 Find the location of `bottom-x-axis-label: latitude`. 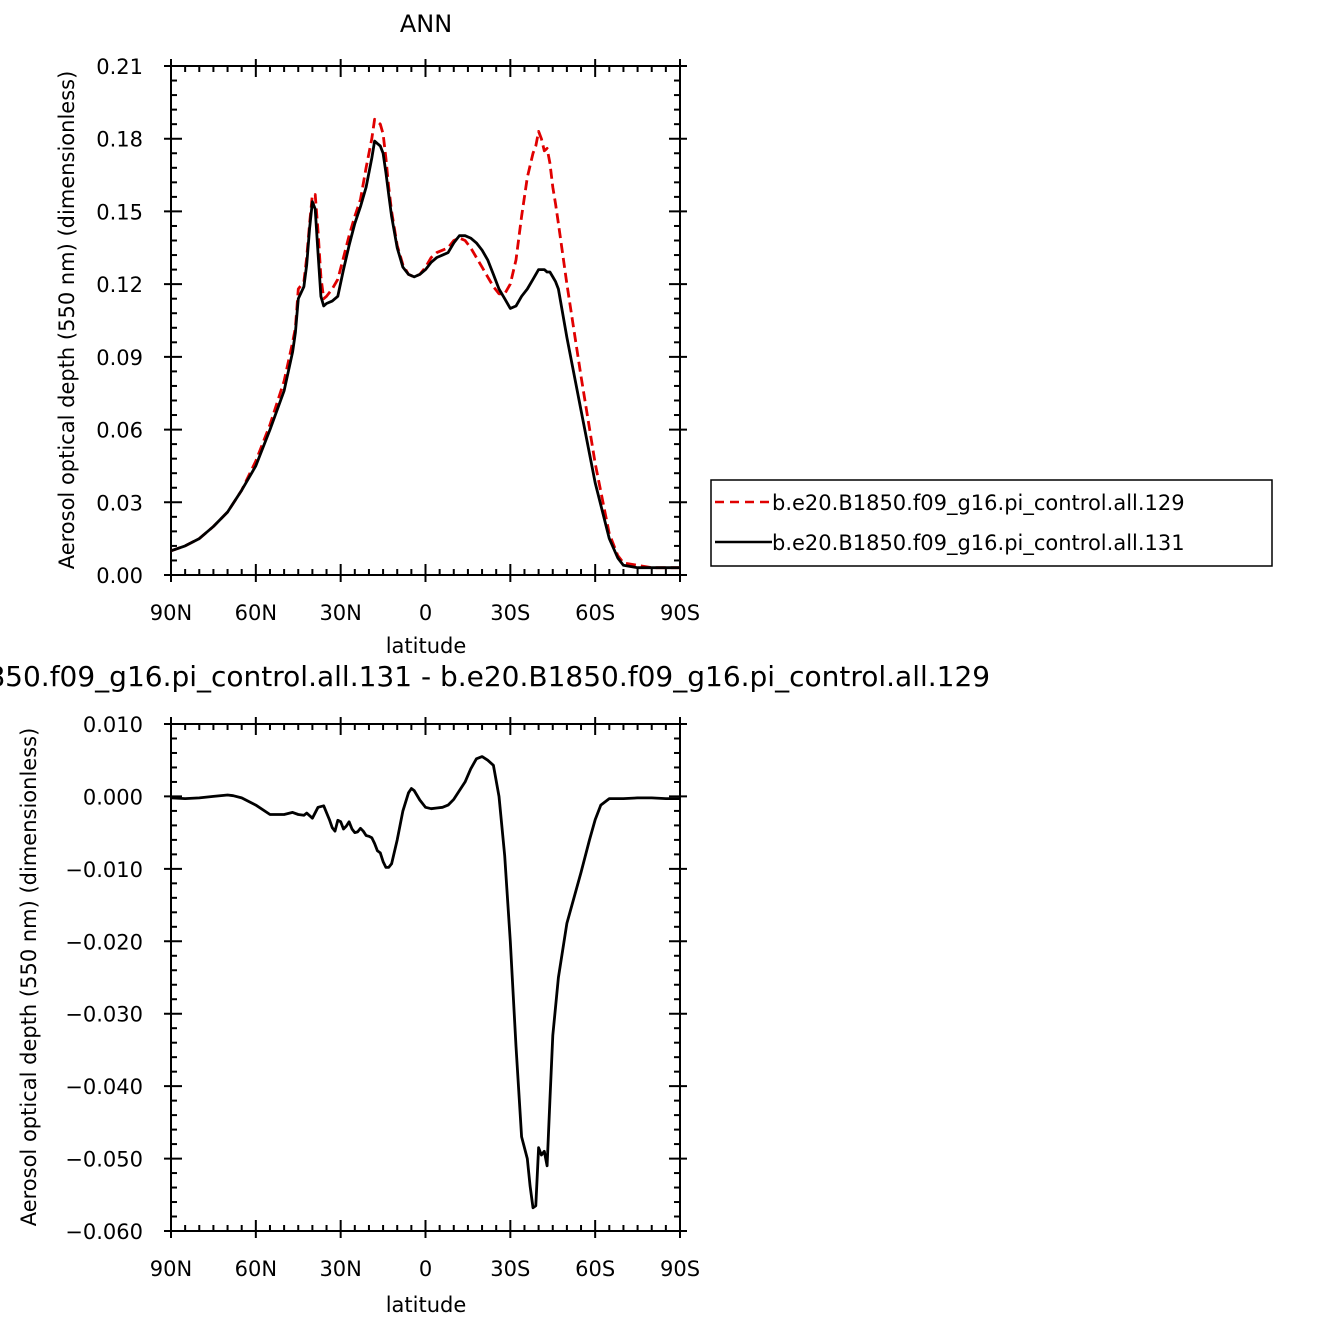

bottom-x-axis-label: latitude is located at coordinates (426, 1305).